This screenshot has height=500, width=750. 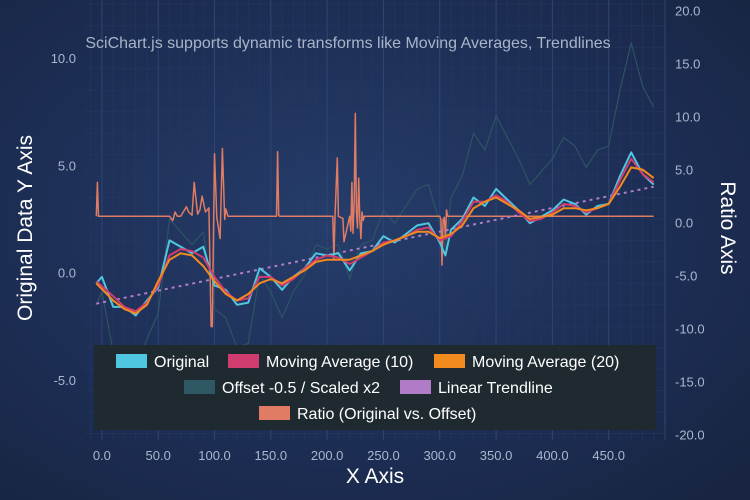 What do you see at coordinates (271, 455) in the screenshot?
I see `x-tick-label: 150.0` at bounding box center [271, 455].